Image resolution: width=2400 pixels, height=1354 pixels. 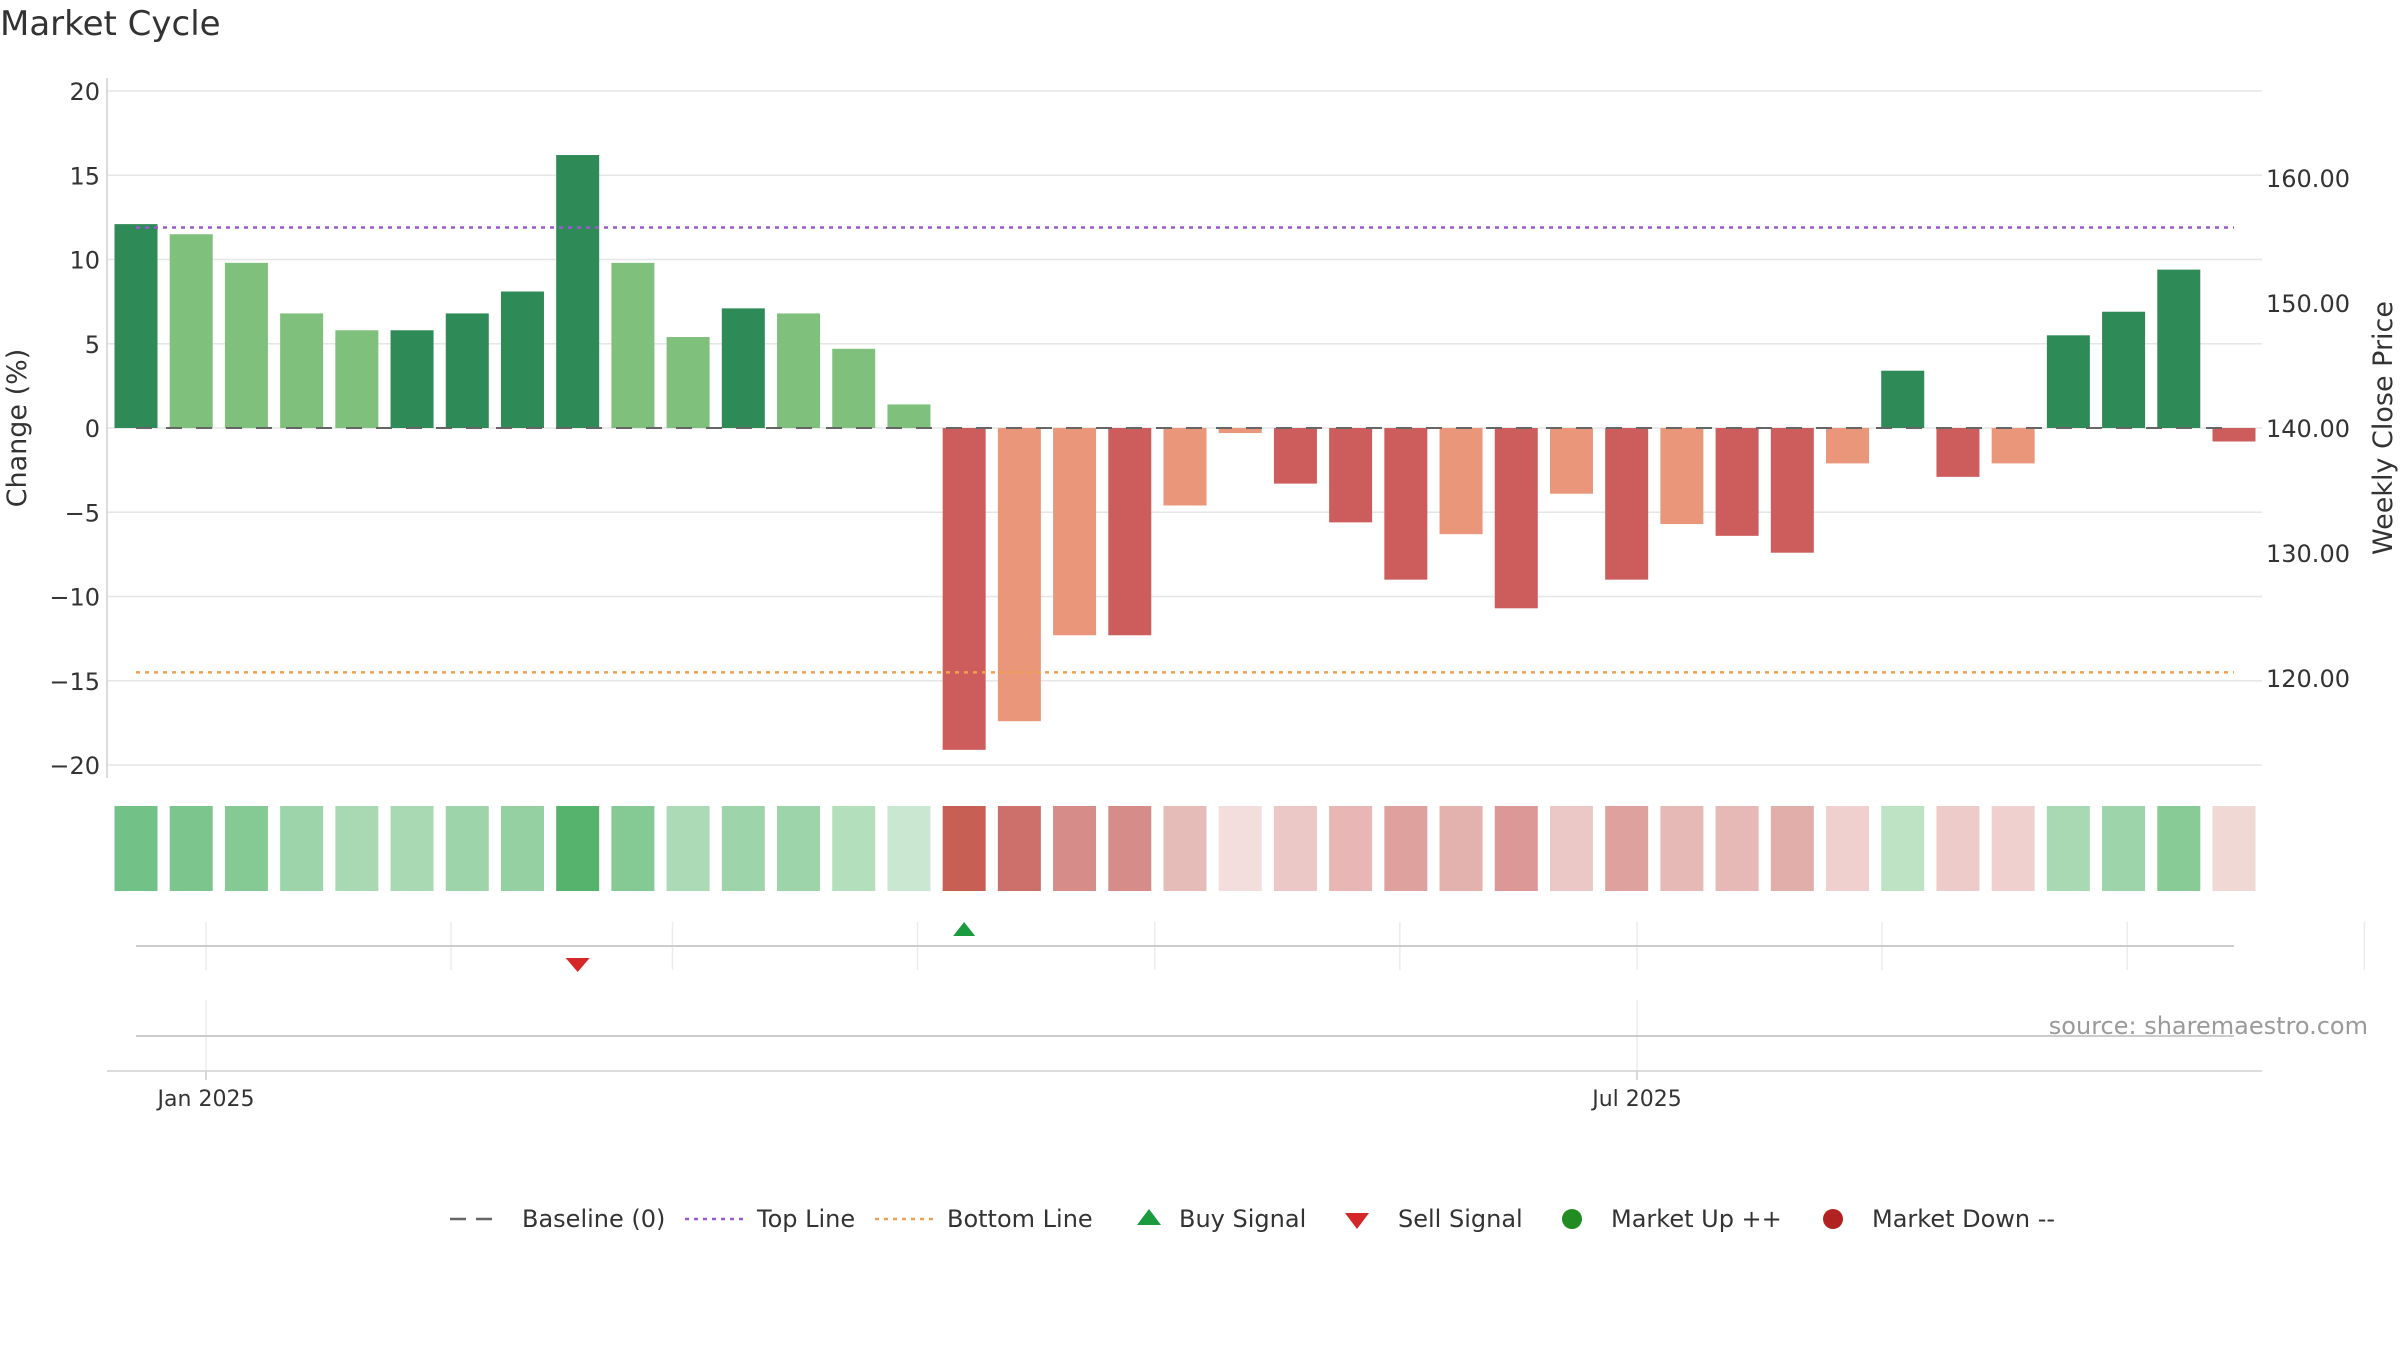 What do you see at coordinates (1636, 1099) in the screenshot?
I see `x-tick-label: Jul 2025` at bounding box center [1636, 1099].